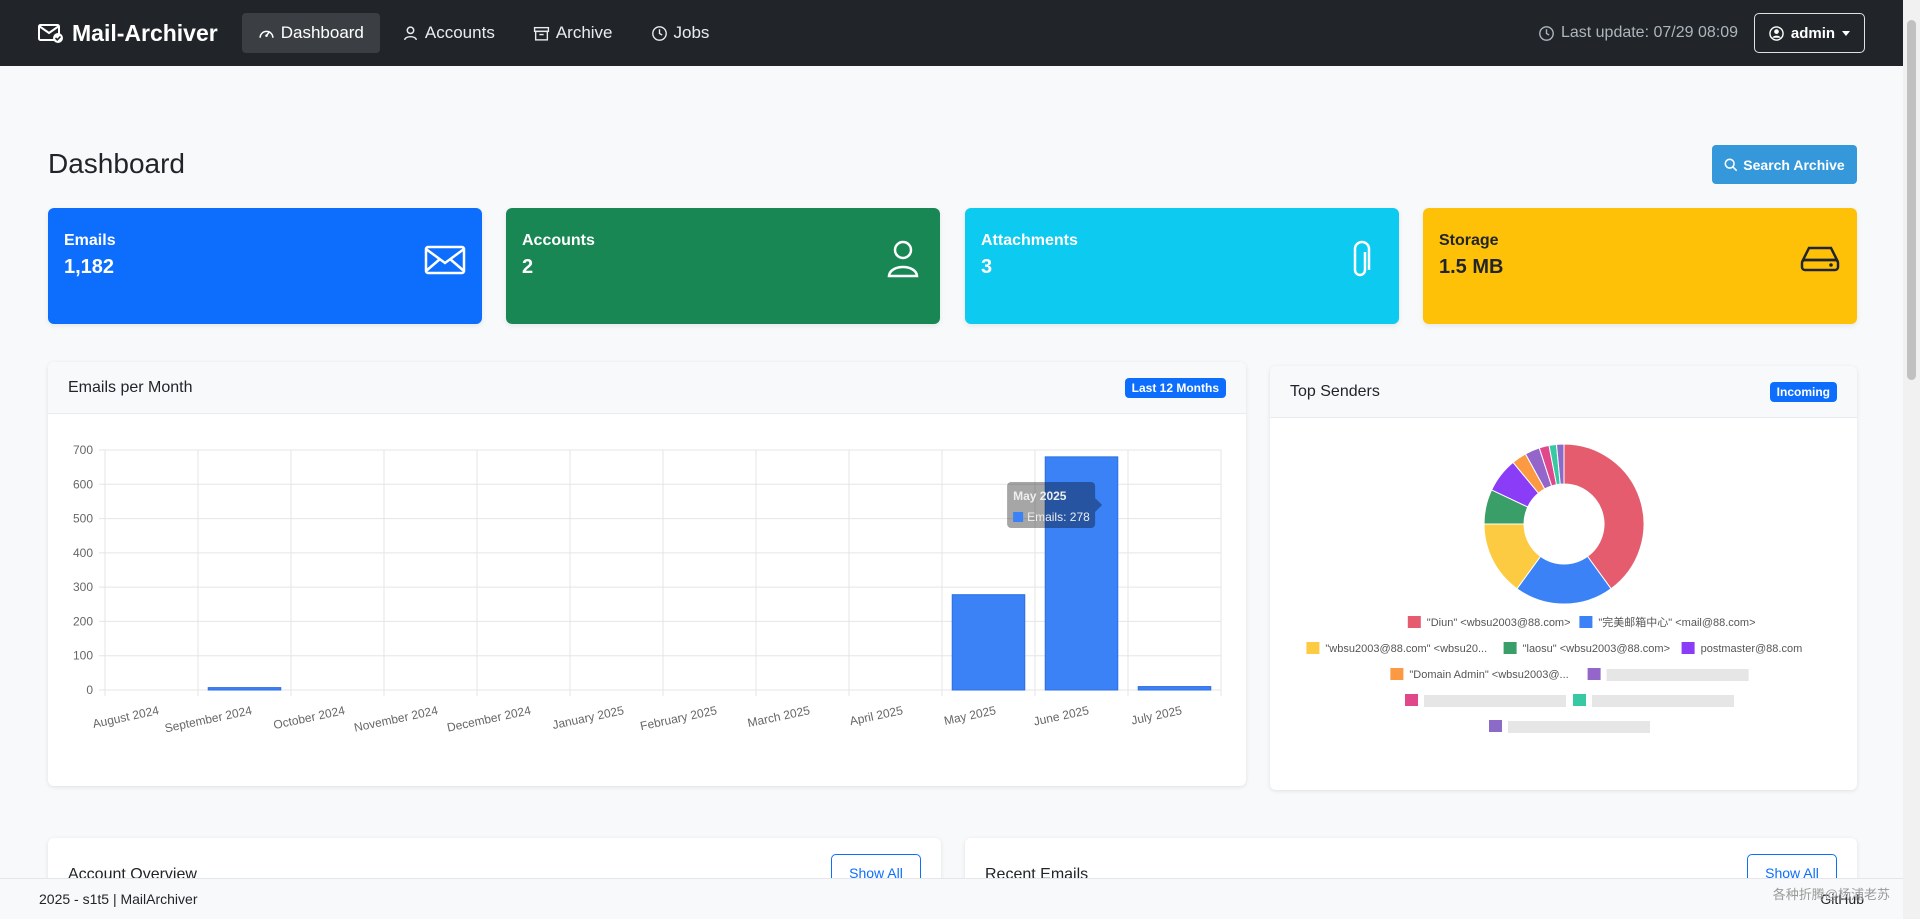 The image size is (1920, 919). I want to click on y-tick-label: 300, so click(83, 587).